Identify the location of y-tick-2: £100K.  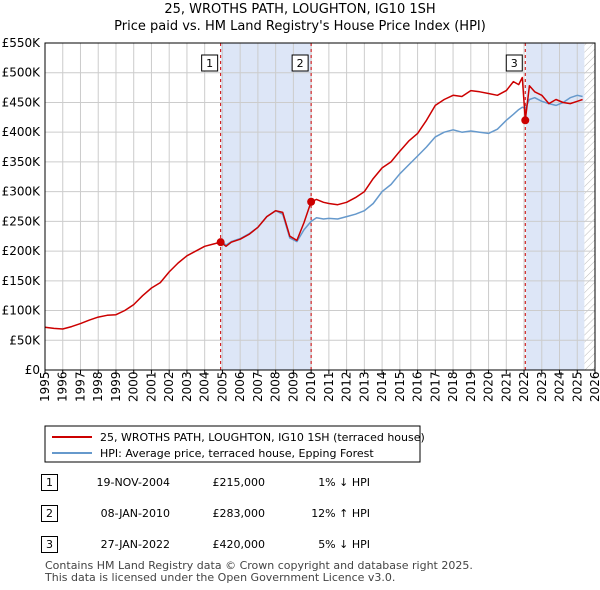
(22, 311).